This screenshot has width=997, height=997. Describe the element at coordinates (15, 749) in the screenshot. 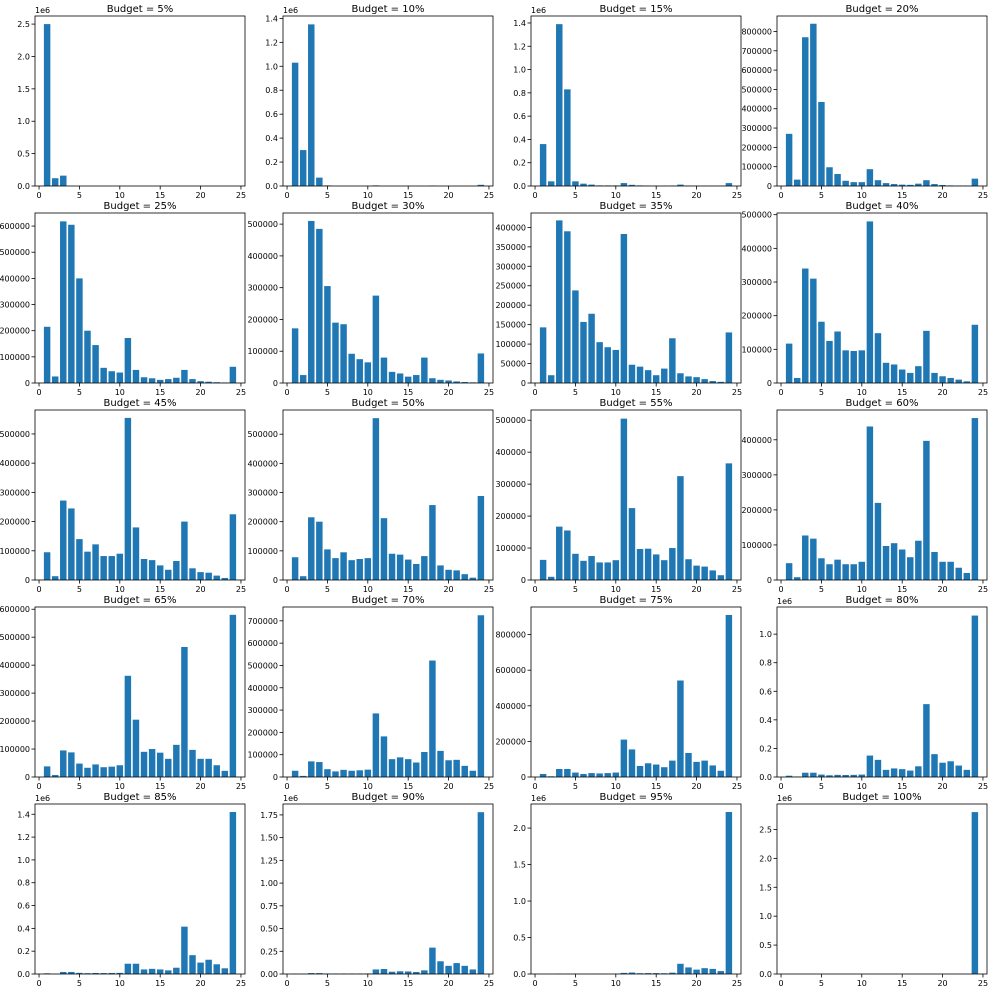

I see `chart-12-ytick-label-1: 100000` at that location.